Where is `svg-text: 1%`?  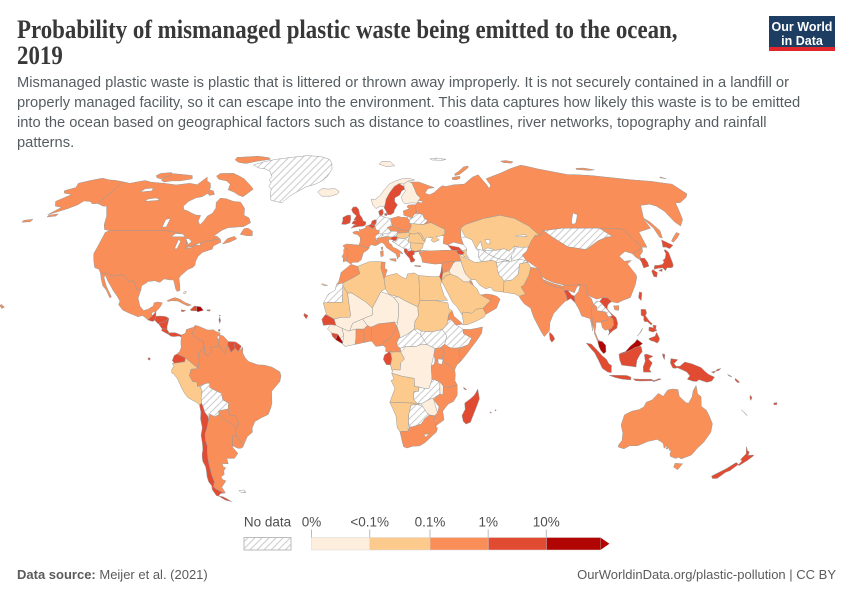
svg-text: 1% is located at coordinates (488, 522).